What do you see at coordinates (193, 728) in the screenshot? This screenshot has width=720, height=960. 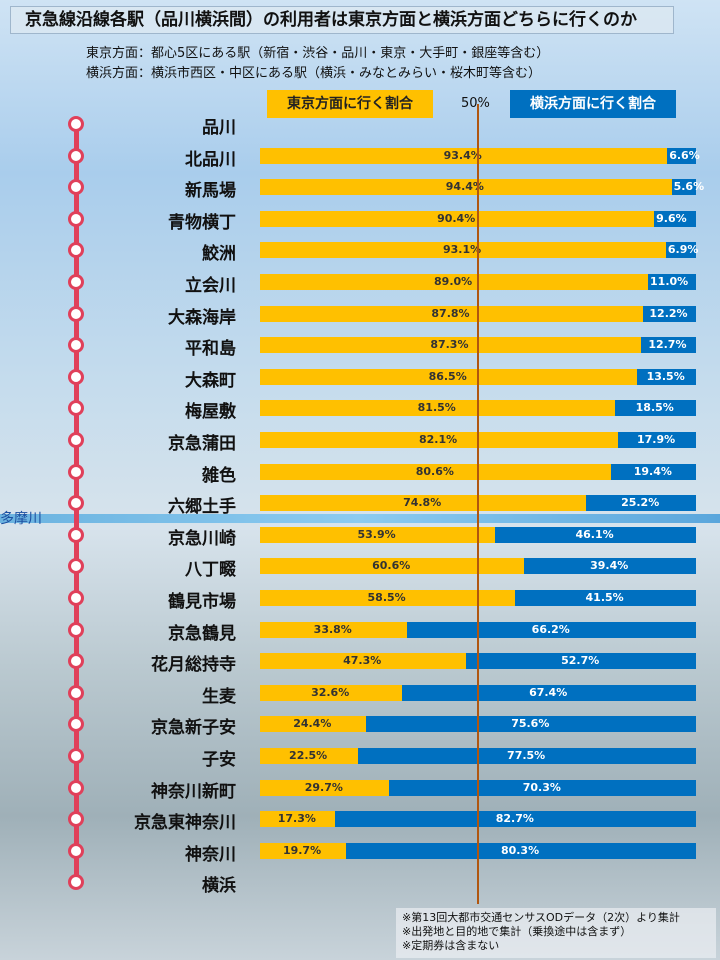 I see `station-name: 京急新子安` at bounding box center [193, 728].